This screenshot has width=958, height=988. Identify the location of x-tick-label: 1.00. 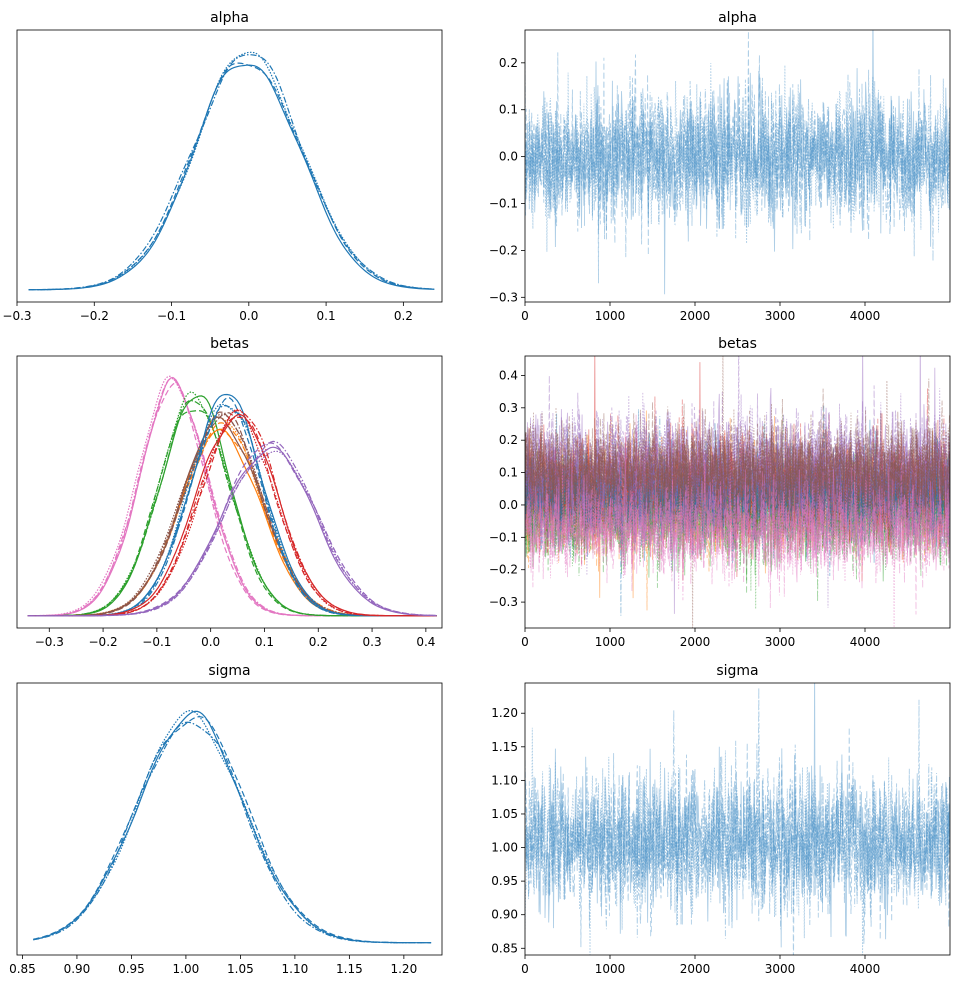
(186, 969).